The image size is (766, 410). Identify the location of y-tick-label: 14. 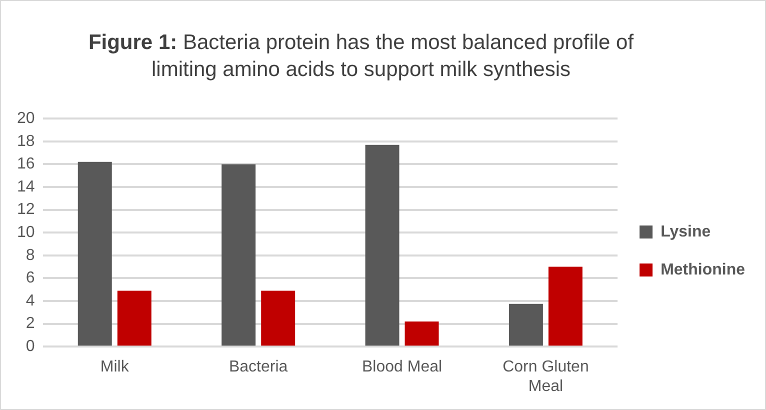
(26, 187).